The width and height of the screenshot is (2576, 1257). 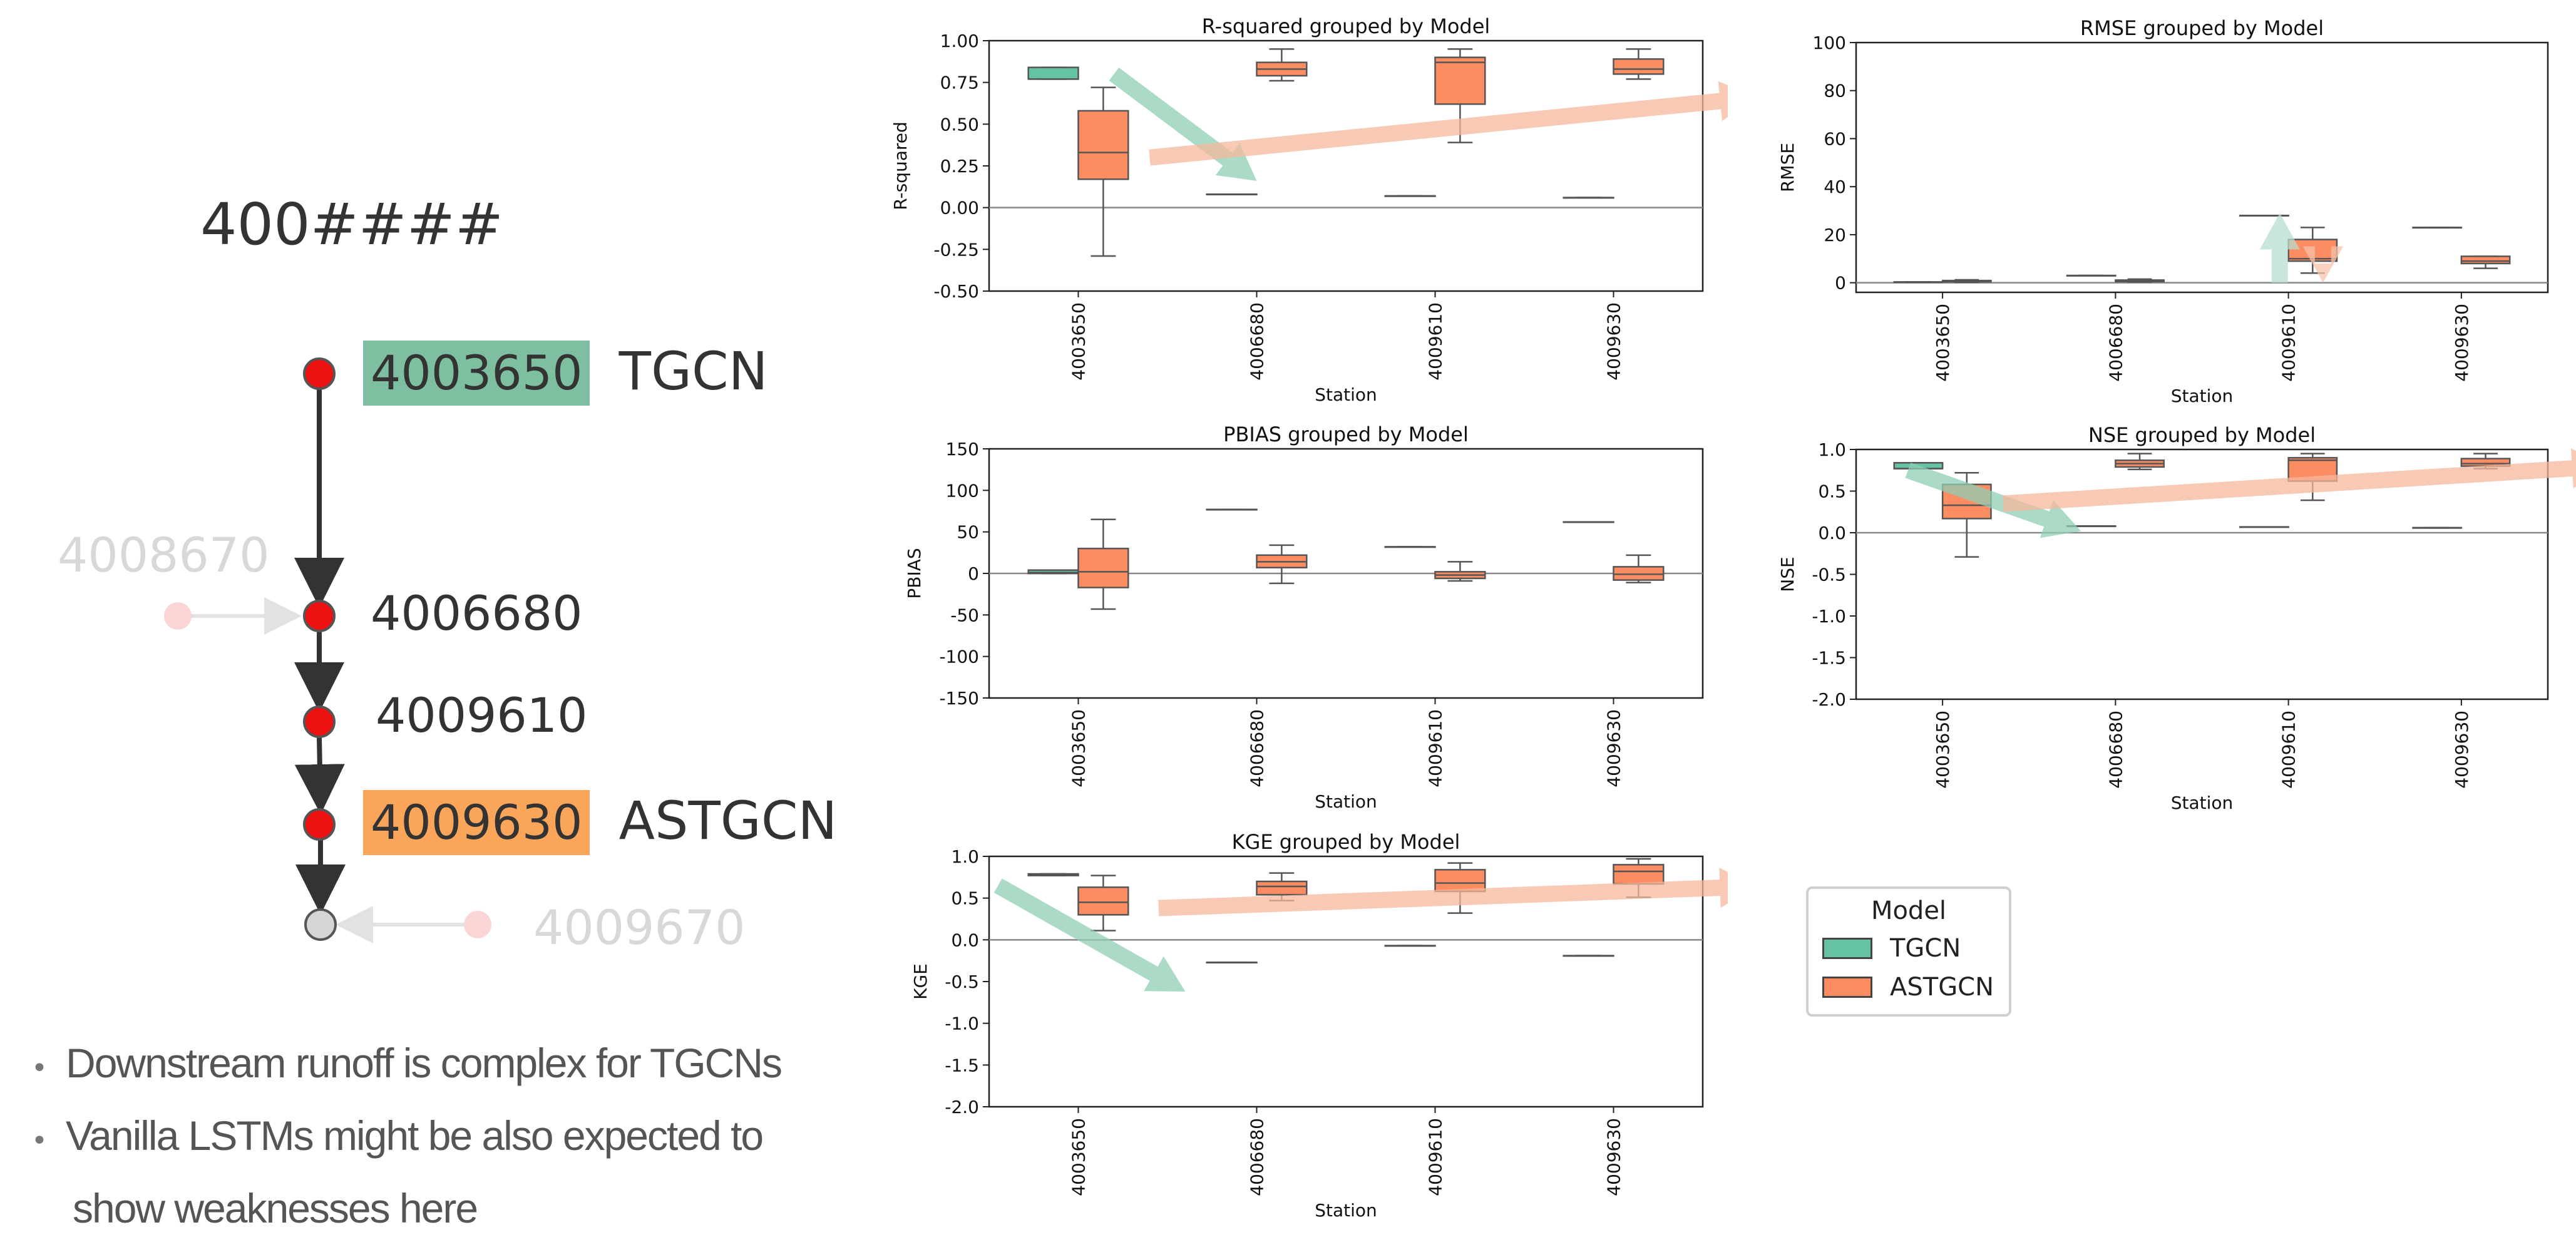 What do you see at coordinates (959, 698) in the screenshot?
I see `y-tick-label: -150` at bounding box center [959, 698].